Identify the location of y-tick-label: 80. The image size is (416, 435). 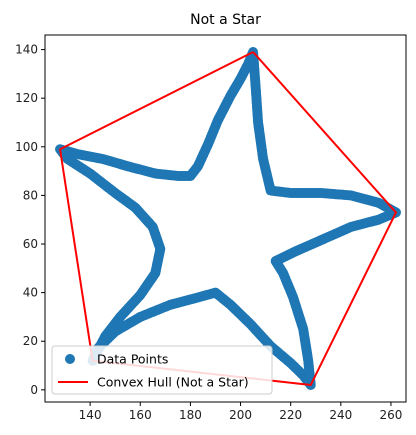
(30, 195).